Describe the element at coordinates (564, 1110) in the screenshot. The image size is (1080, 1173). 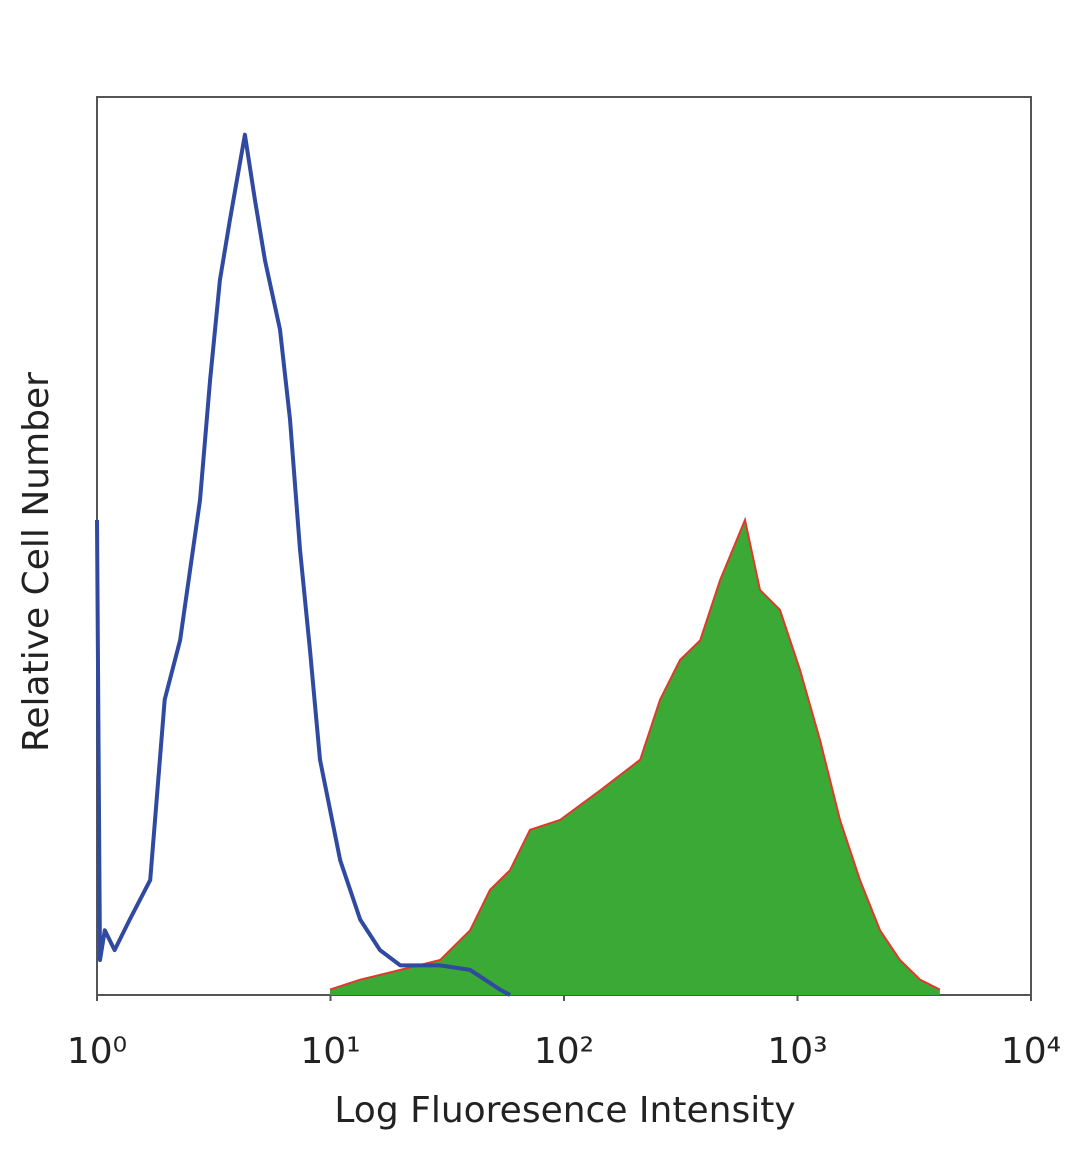
I see `x-axis-label: Log Fluoresence Intensity` at that location.